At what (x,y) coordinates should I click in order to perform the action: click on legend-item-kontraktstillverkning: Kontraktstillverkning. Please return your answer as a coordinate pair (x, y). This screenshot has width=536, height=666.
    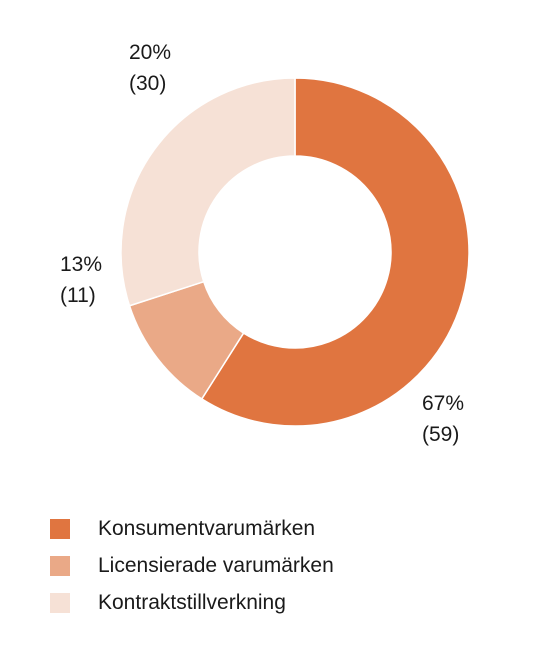
    Looking at the image, I should click on (192, 602).